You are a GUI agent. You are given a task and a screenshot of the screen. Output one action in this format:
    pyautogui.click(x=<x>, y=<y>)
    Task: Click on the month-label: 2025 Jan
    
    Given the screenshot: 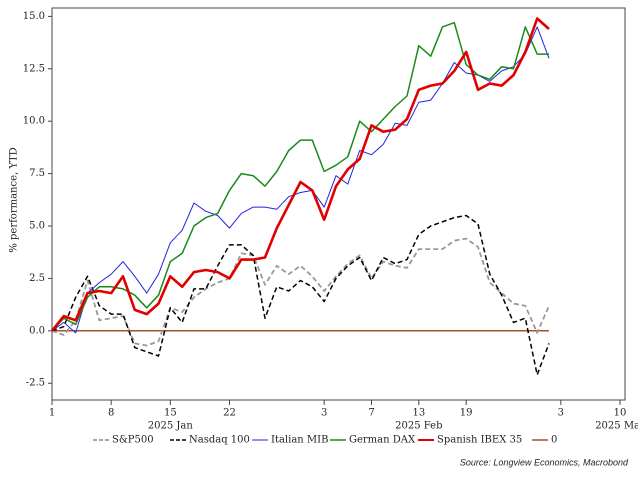 What is the action you would take?
    pyautogui.click(x=171, y=426)
    